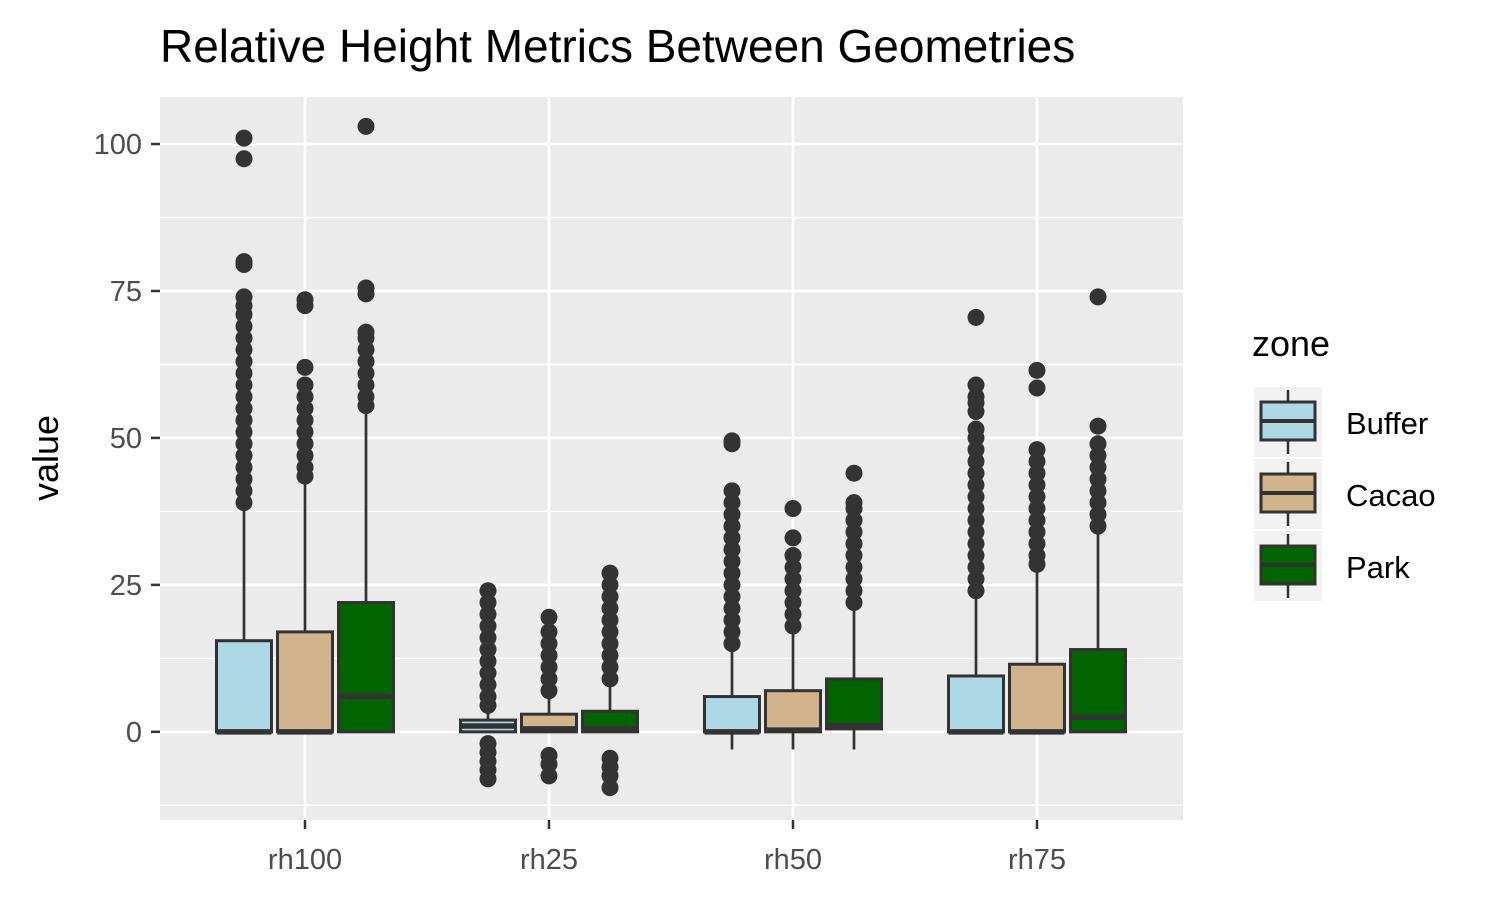  Describe the element at coordinates (1387, 423) in the screenshot. I see `legend-label: Buffer` at that location.